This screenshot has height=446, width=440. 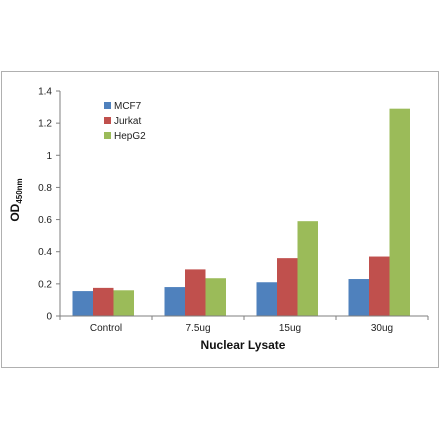 I want to click on bar-hepg2-30ug, so click(x=399, y=212).